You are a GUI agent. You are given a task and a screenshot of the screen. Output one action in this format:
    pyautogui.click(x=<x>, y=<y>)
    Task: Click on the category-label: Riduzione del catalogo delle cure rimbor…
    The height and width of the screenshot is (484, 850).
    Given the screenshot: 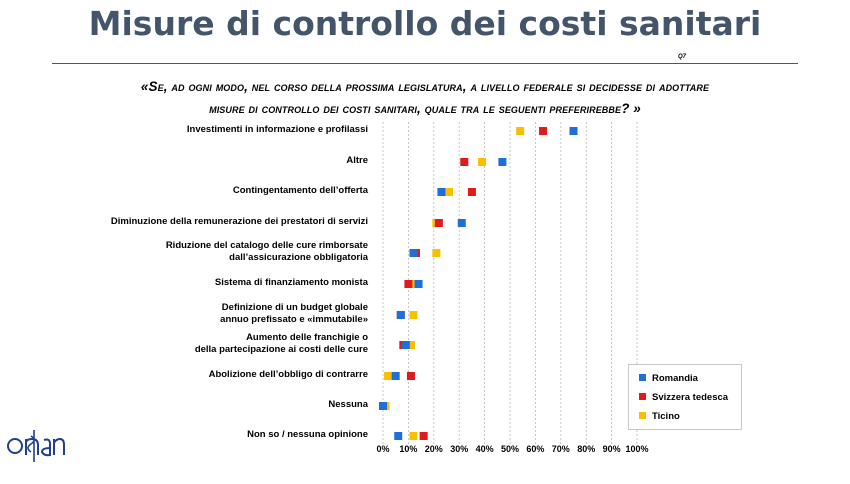 What is the action you would take?
    pyautogui.click(x=266, y=251)
    